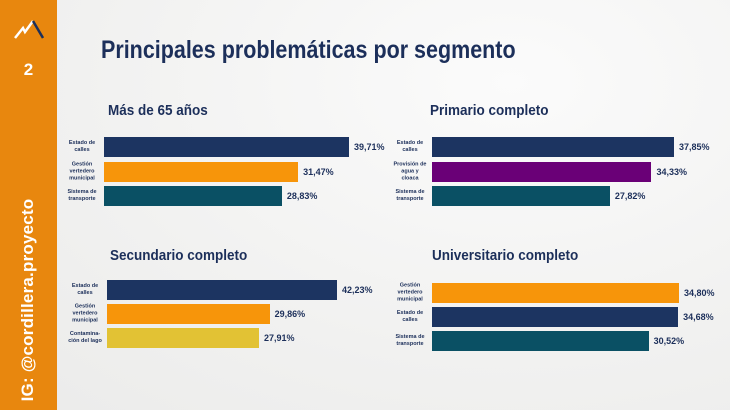  Describe the element at coordinates (669, 341) in the screenshot. I see `value-label: 30,52%` at that location.